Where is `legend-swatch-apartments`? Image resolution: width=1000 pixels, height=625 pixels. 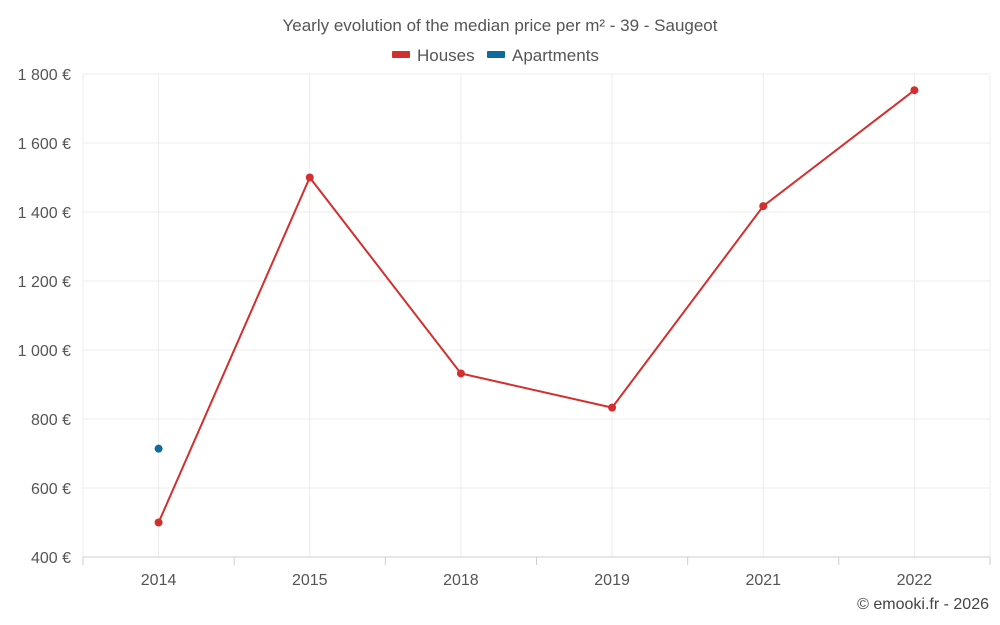 legend-swatch-apartments is located at coordinates (496, 54).